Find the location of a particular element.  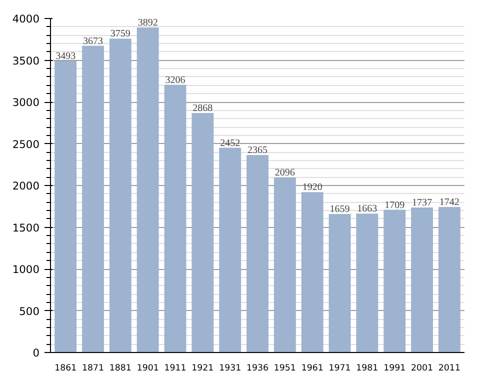

x-tick-label: 1981 is located at coordinates (367, 368).